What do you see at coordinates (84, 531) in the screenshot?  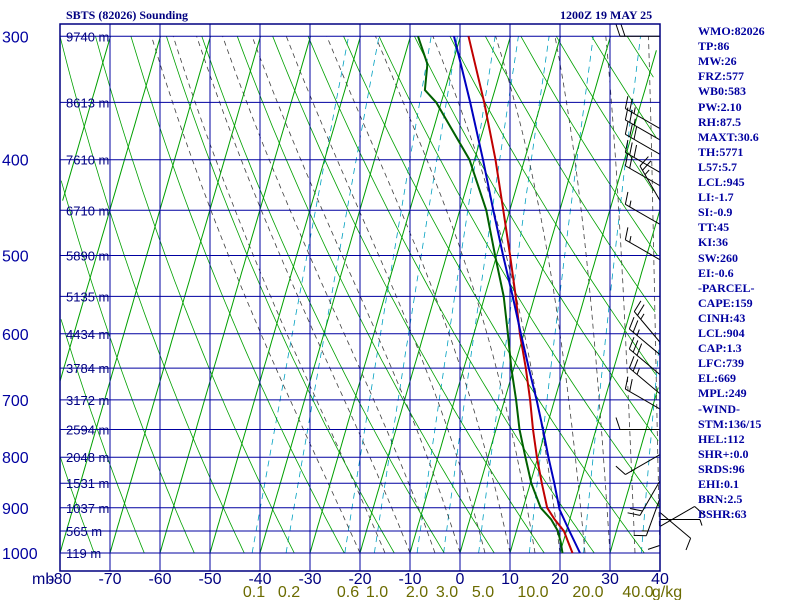 I see `height-label: 565 m` at bounding box center [84, 531].